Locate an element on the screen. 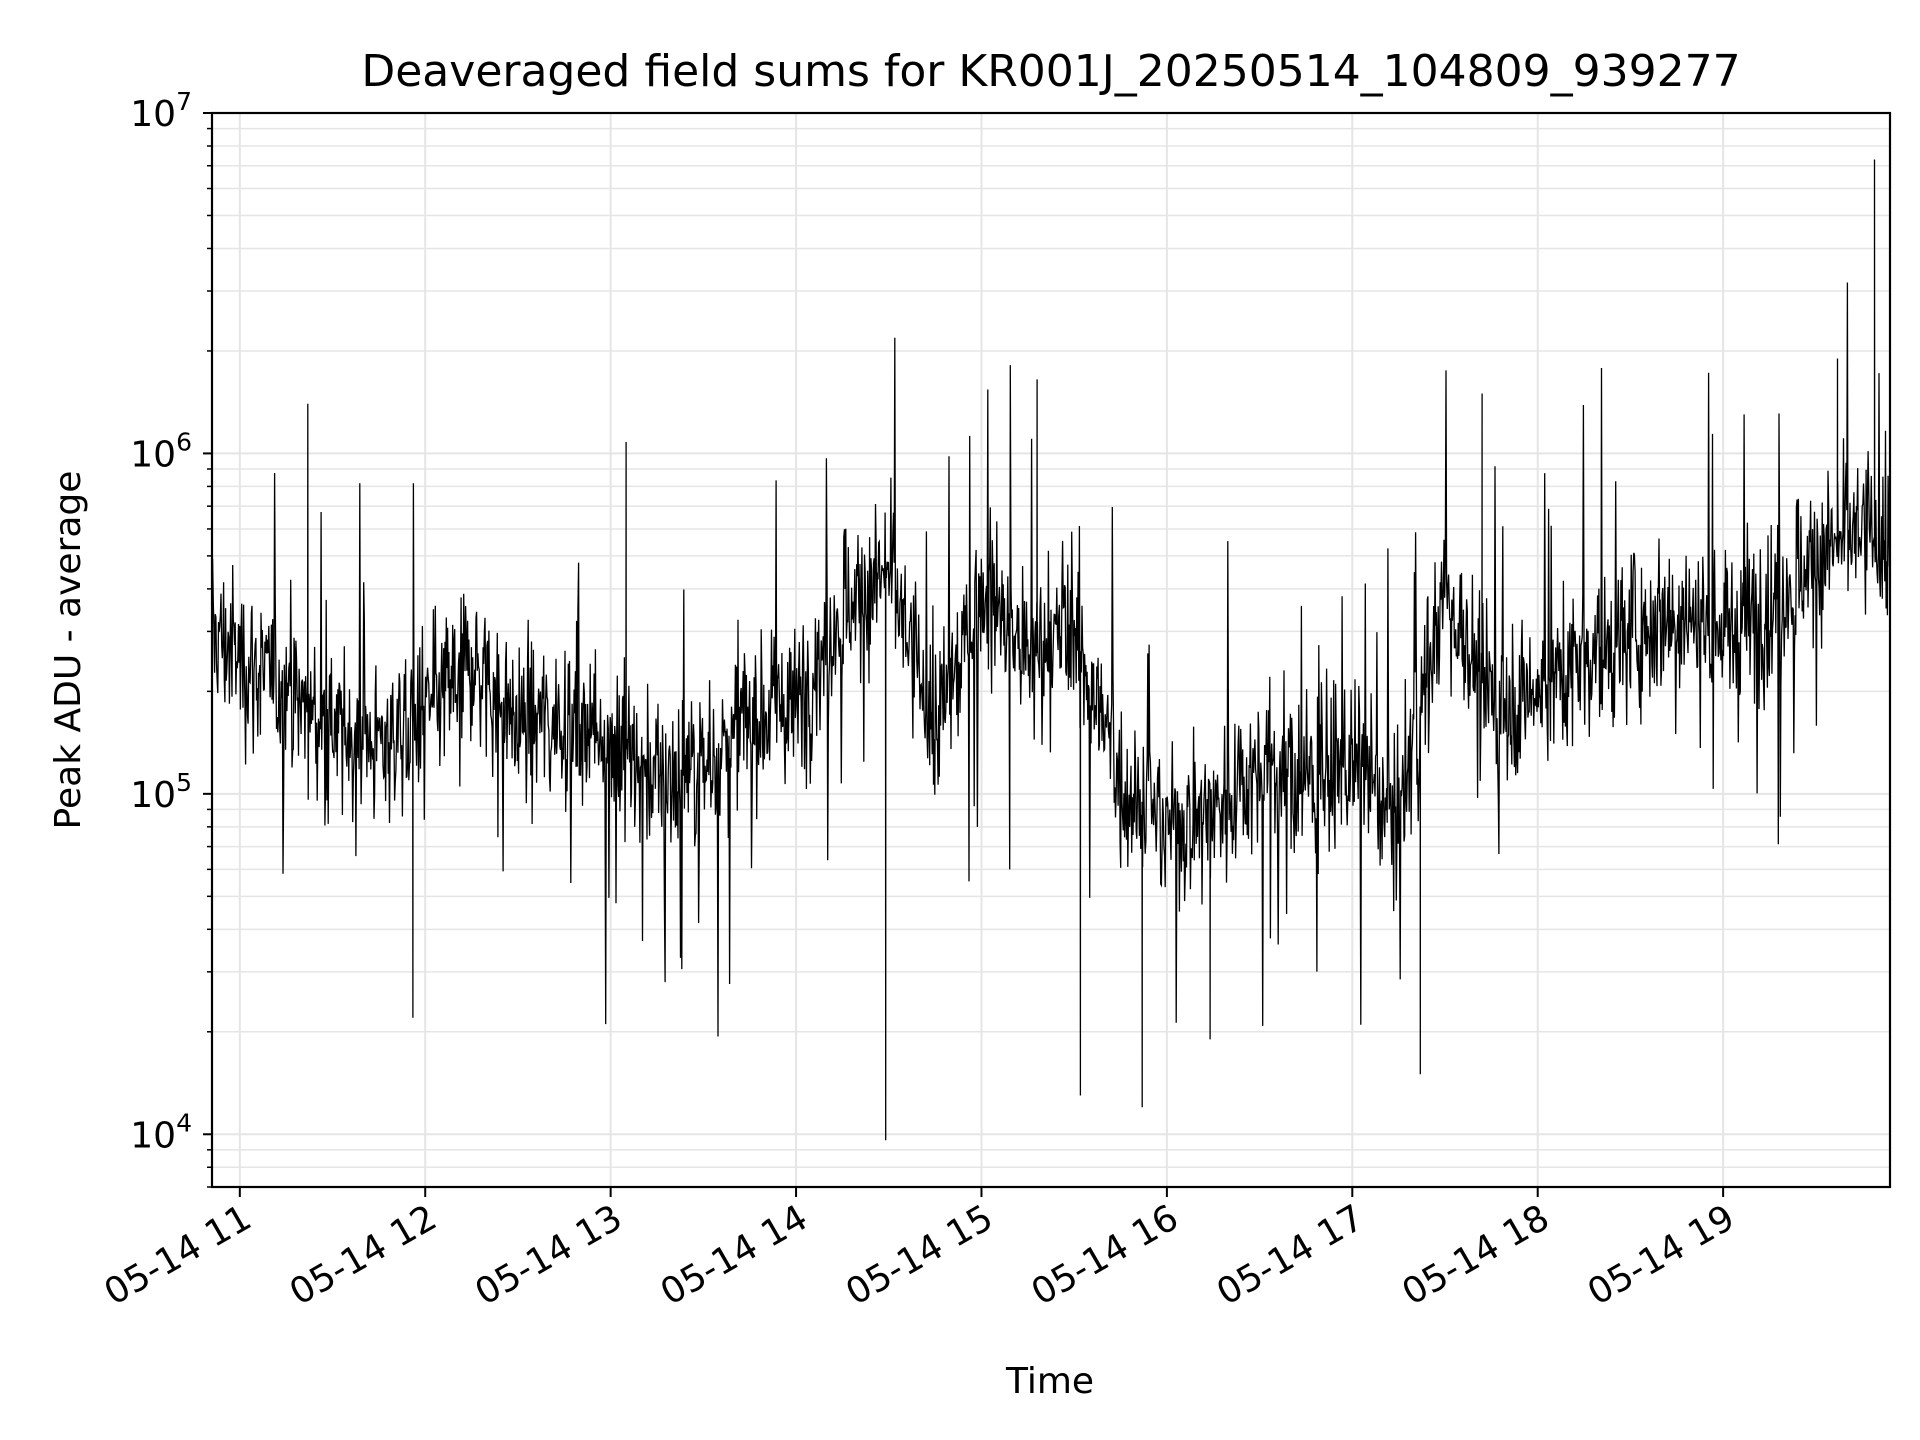  y-tick-label: 10⁴ is located at coordinates (161, 1132).